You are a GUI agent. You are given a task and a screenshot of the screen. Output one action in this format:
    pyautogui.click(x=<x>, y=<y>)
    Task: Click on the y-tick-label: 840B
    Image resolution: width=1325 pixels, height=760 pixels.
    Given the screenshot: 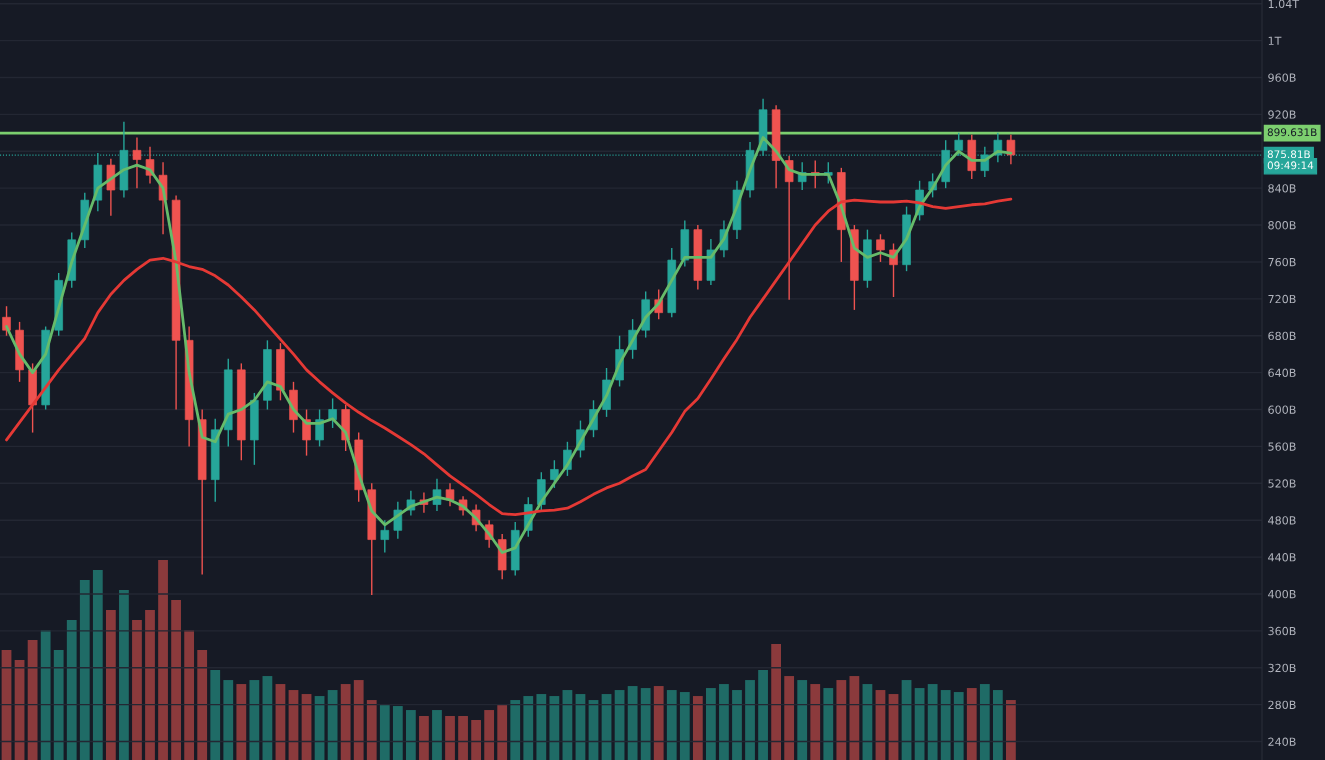 What is the action you would take?
    pyautogui.click(x=1282, y=188)
    